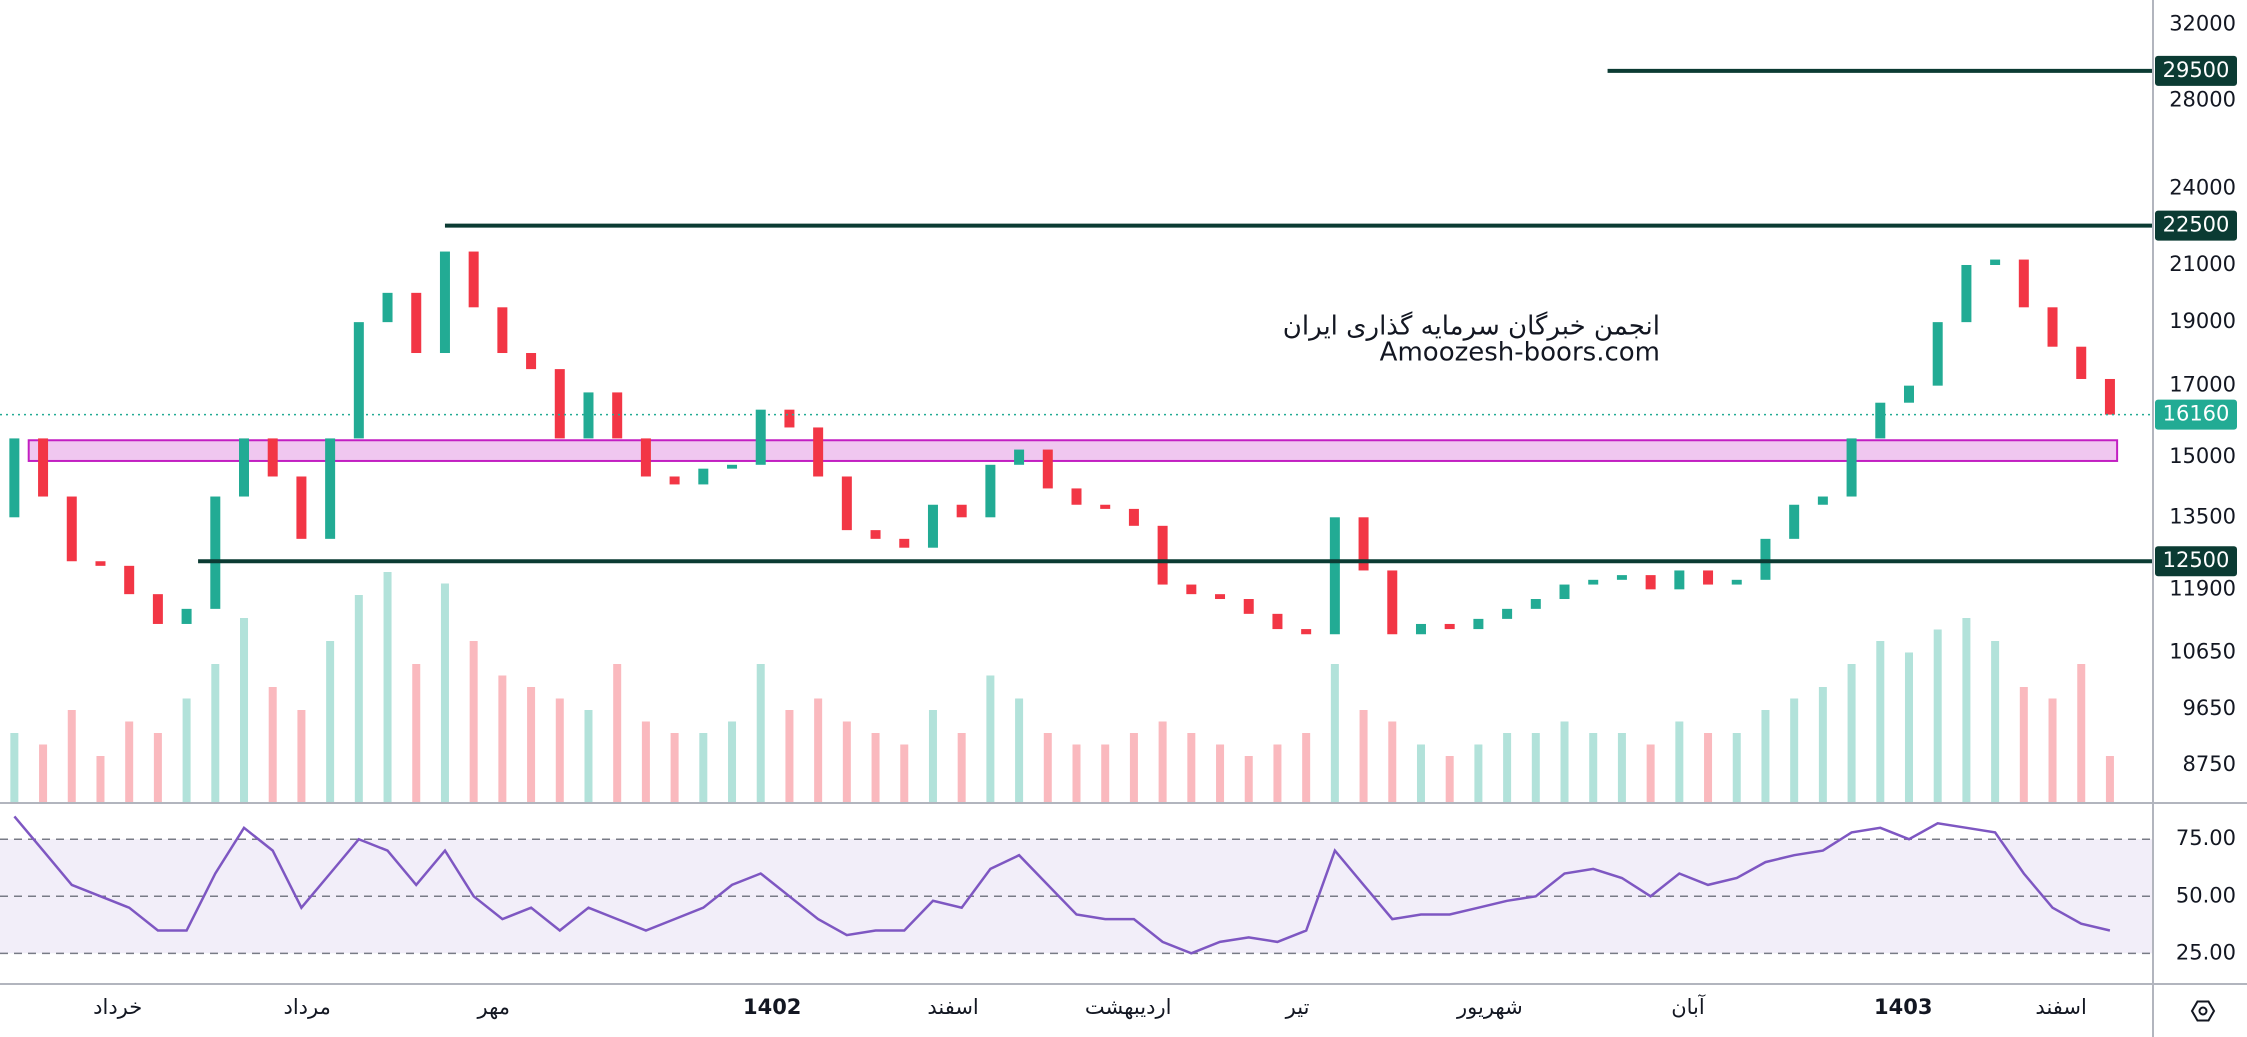 This screenshot has height=1037, width=2247. What do you see at coordinates (2206, 895) in the screenshot?
I see `rsi-tick-label: 50.00` at bounding box center [2206, 895].